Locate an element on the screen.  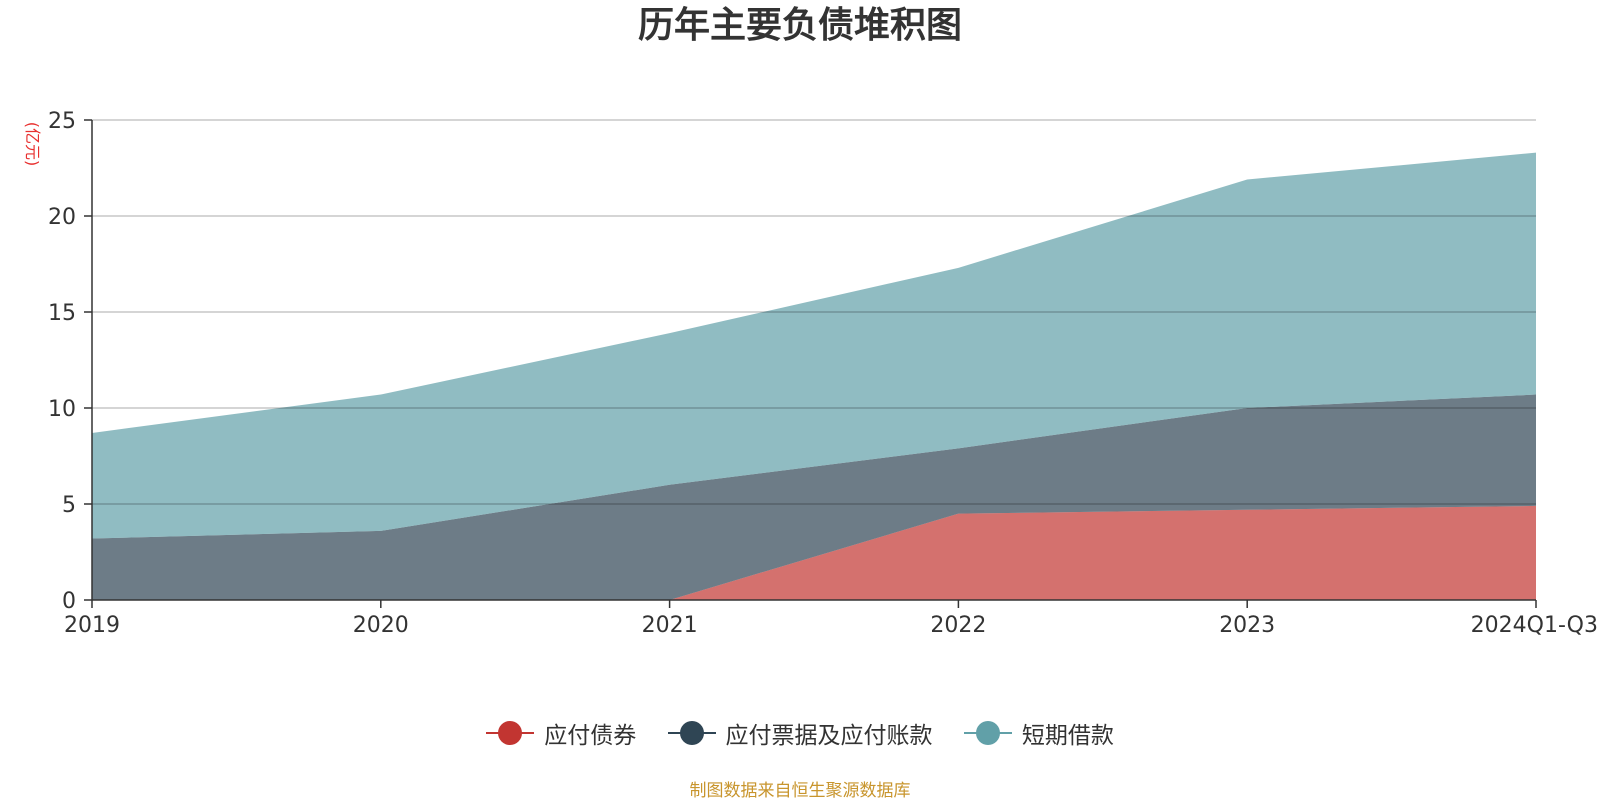
legend-label: 应付债券 is located at coordinates (590, 736).